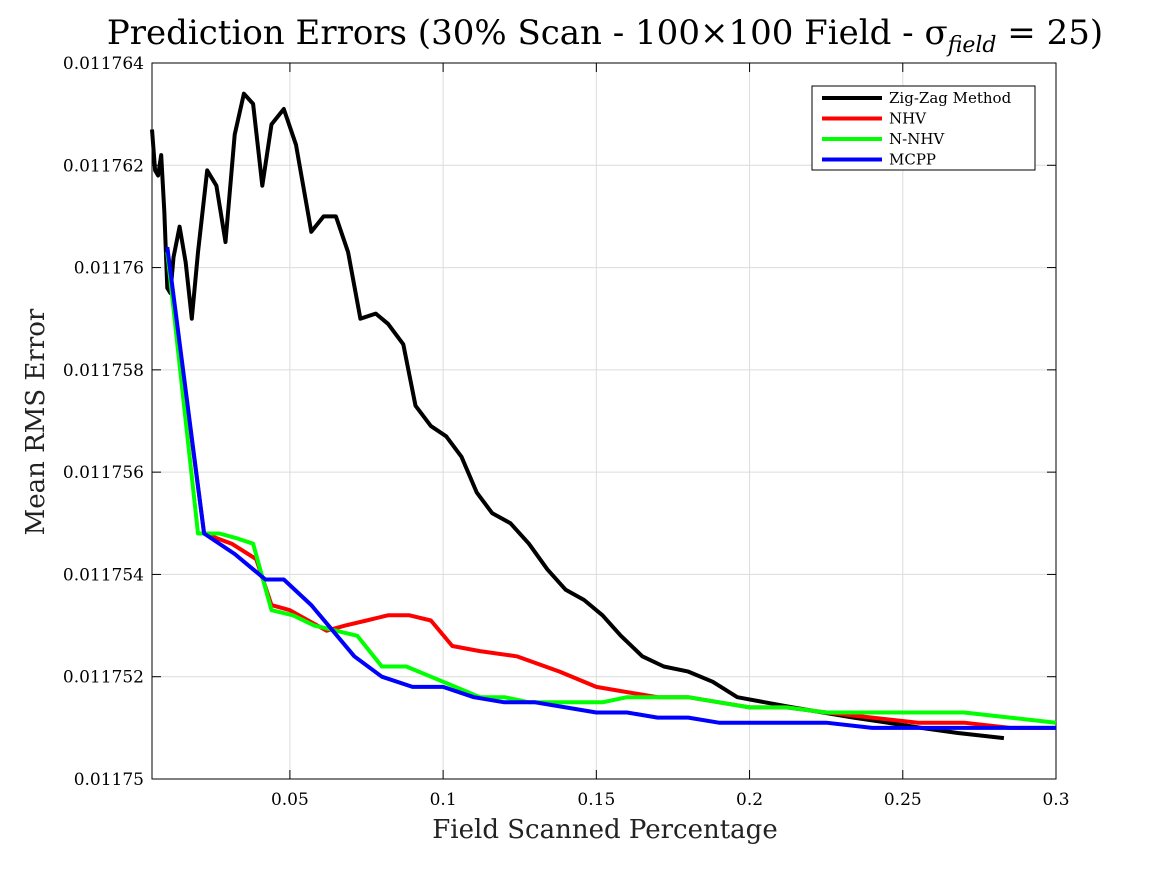 The width and height of the screenshot is (1167, 875). What do you see at coordinates (903, 800) in the screenshot?
I see `x-tick-label: 0.25` at bounding box center [903, 800].